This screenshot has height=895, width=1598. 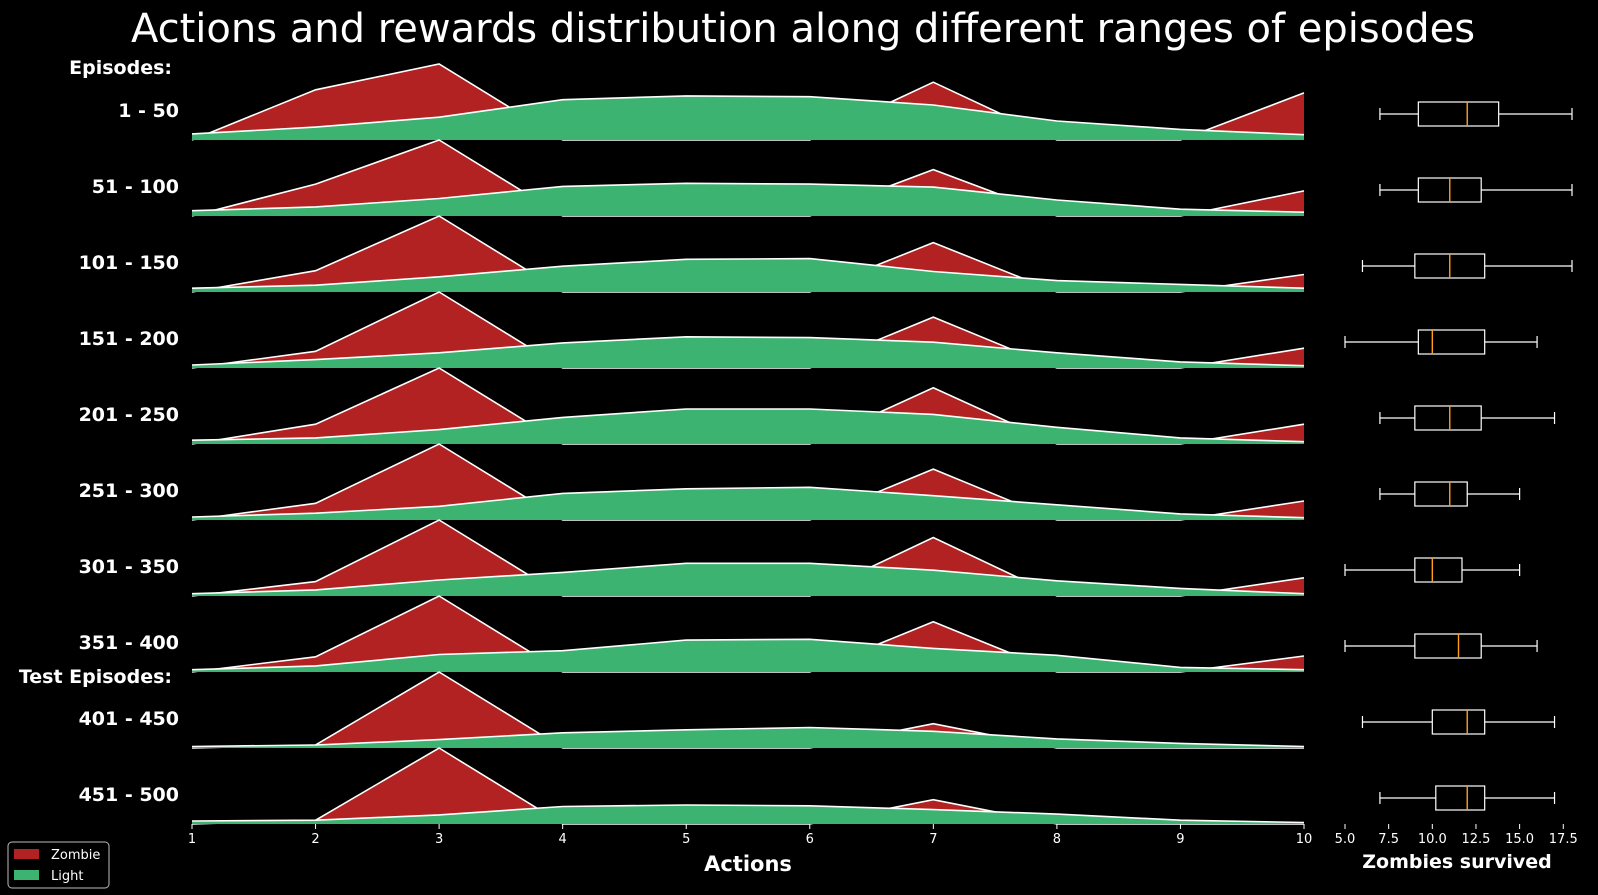 What do you see at coordinates (129, 263) in the screenshot?
I see `row-label: 101 - 150` at bounding box center [129, 263].